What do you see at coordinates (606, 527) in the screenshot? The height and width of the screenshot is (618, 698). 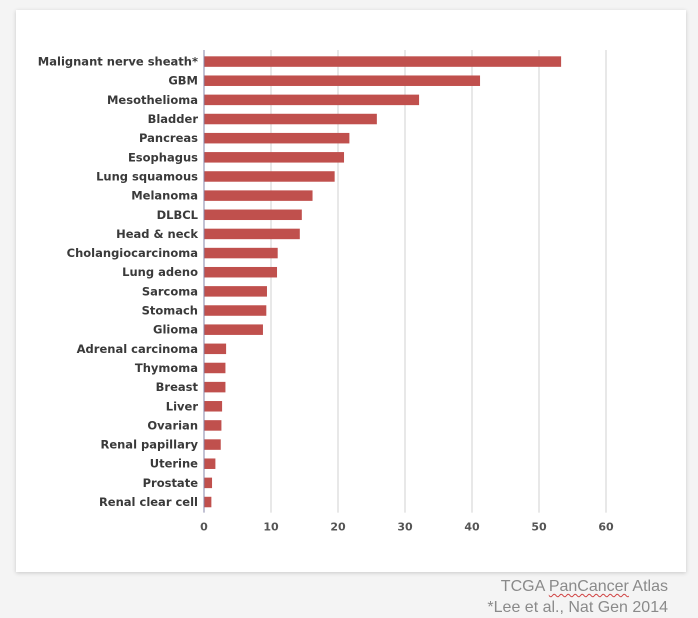 I see `x-tick-label-60: 60` at bounding box center [606, 527].